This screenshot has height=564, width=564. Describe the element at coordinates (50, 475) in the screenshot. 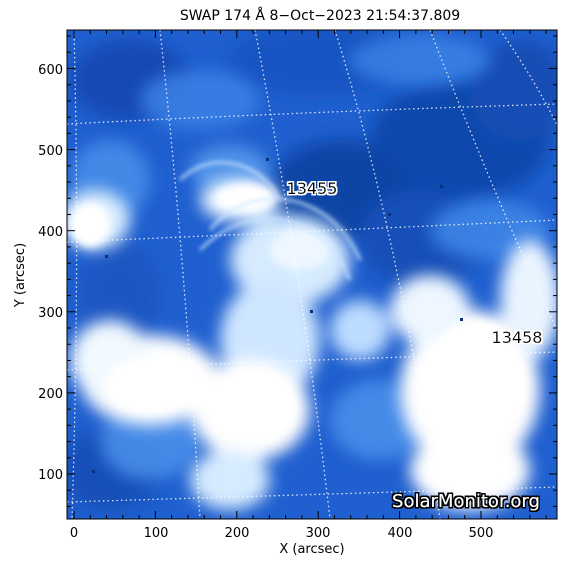

I see `y-tick-label: 100` at that location.